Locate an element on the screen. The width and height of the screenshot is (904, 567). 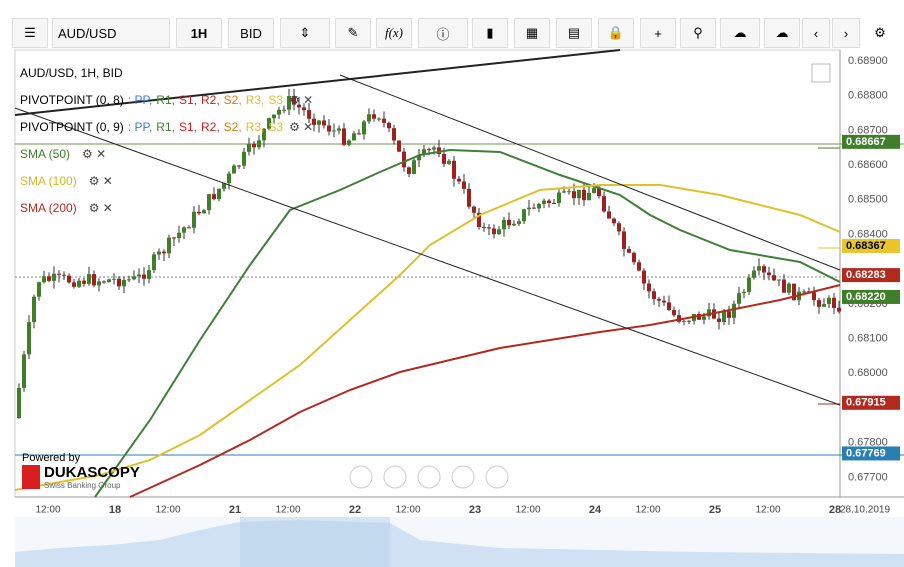
brand-tagline: Swiss Banking Group is located at coordinates (82, 485).